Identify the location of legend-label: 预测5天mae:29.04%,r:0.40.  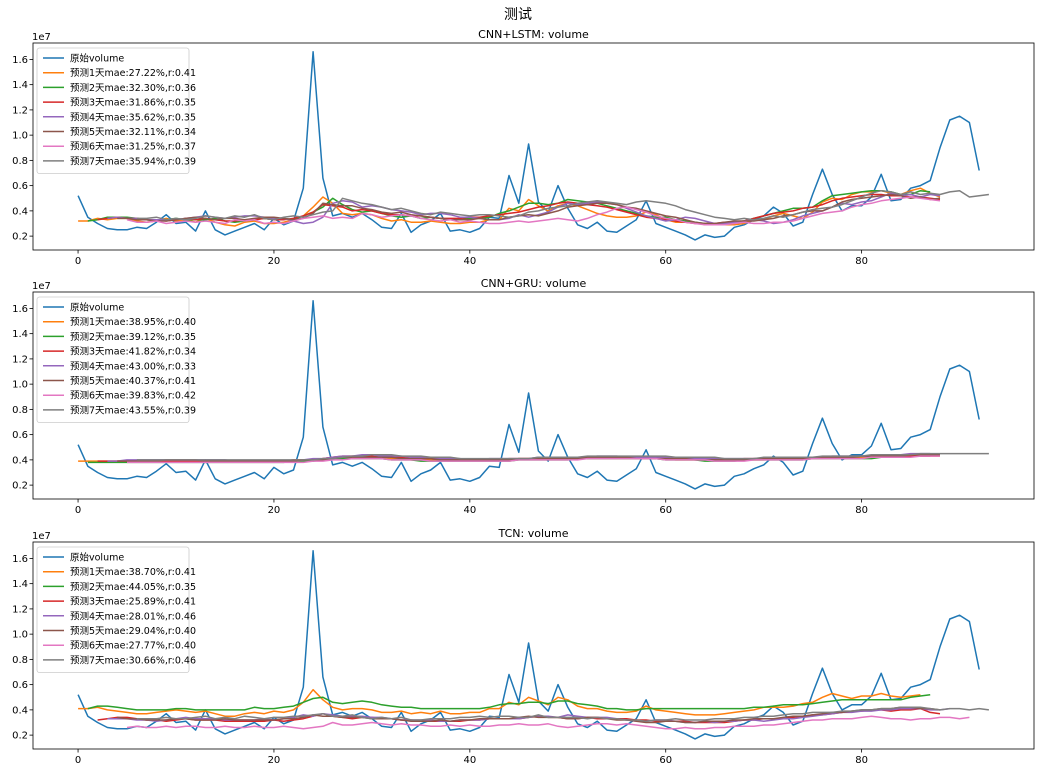
(133, 631).